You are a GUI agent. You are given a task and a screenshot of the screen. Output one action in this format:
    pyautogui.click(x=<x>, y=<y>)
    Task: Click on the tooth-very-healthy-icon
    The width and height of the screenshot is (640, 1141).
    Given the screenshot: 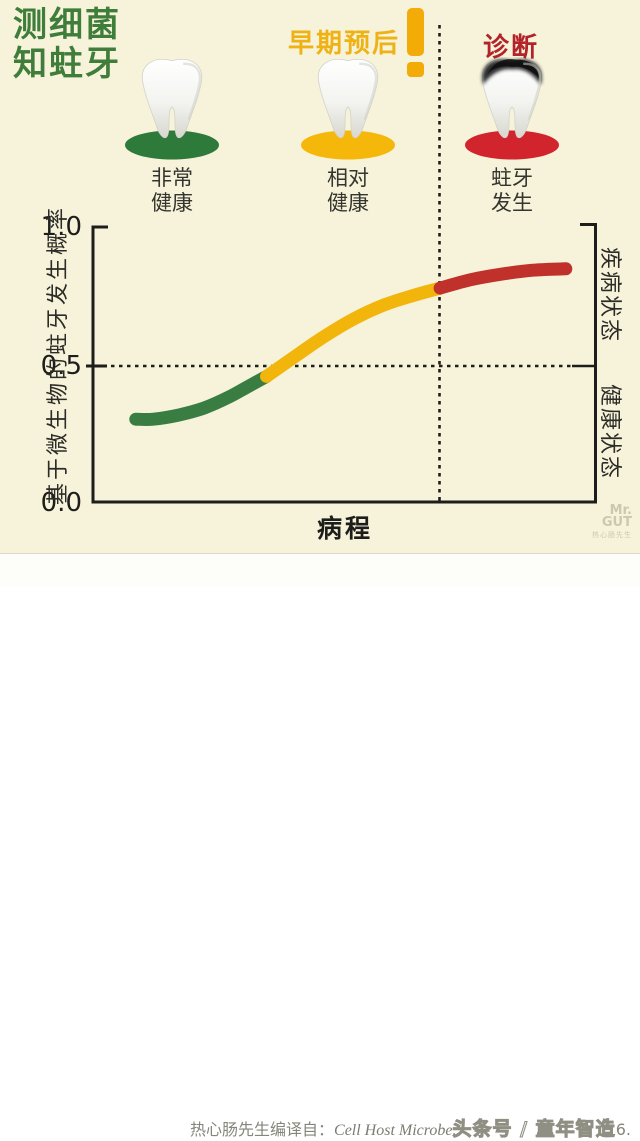 What is the action you would take?
    pyautogui.click(x=172, y=109)
    